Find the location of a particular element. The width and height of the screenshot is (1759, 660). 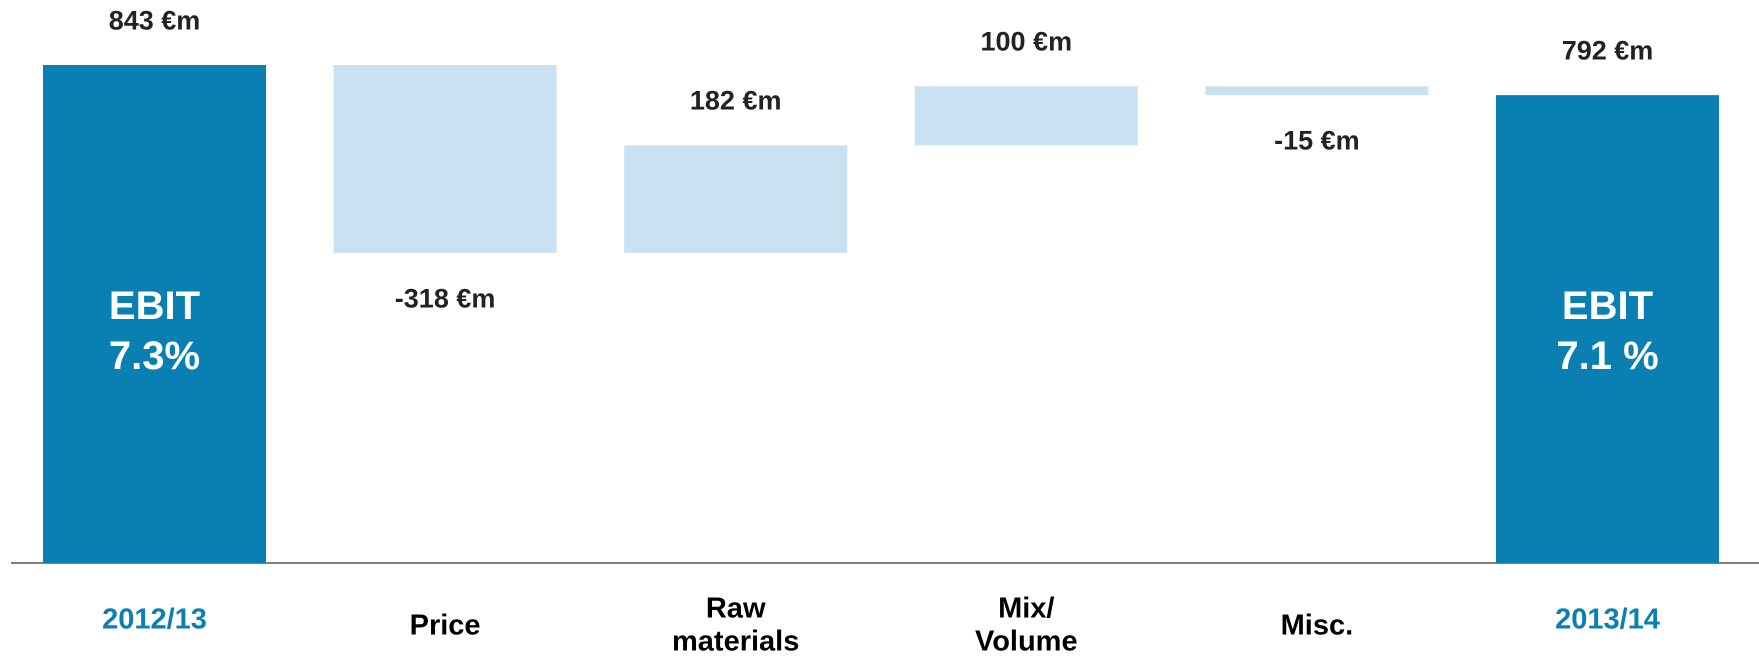

value-label: 100 €m is located at coordinates (1026, 41).